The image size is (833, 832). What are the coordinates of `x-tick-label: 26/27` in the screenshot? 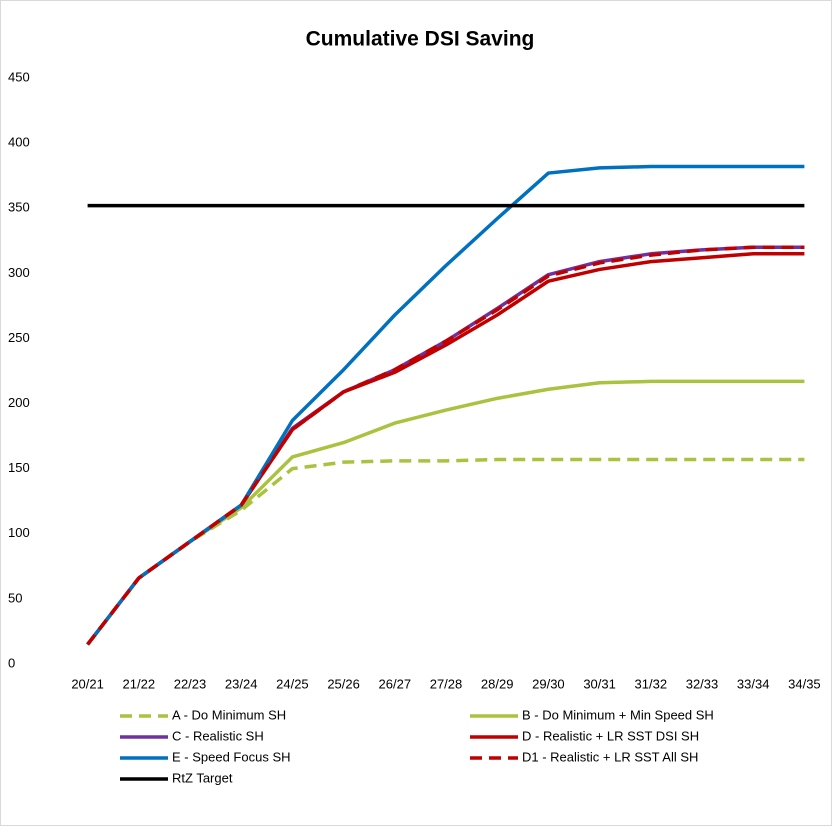 It's located at (395, 683).